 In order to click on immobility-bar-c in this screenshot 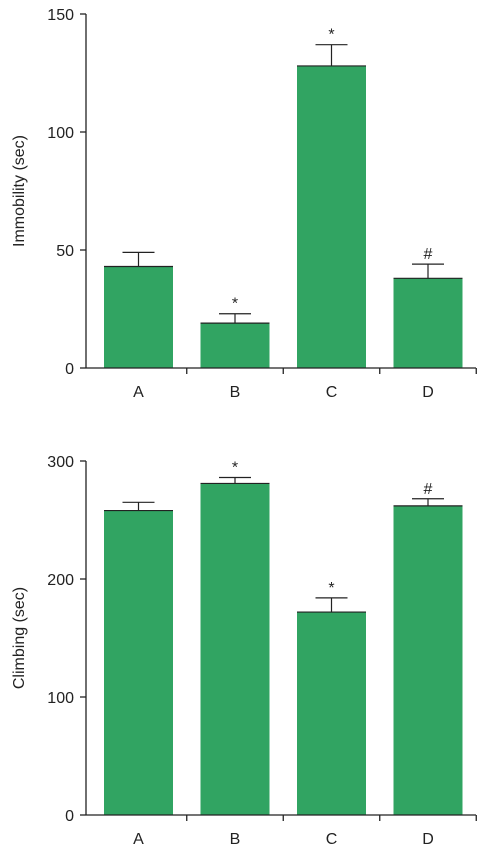, I will do `click(331, 217)`.